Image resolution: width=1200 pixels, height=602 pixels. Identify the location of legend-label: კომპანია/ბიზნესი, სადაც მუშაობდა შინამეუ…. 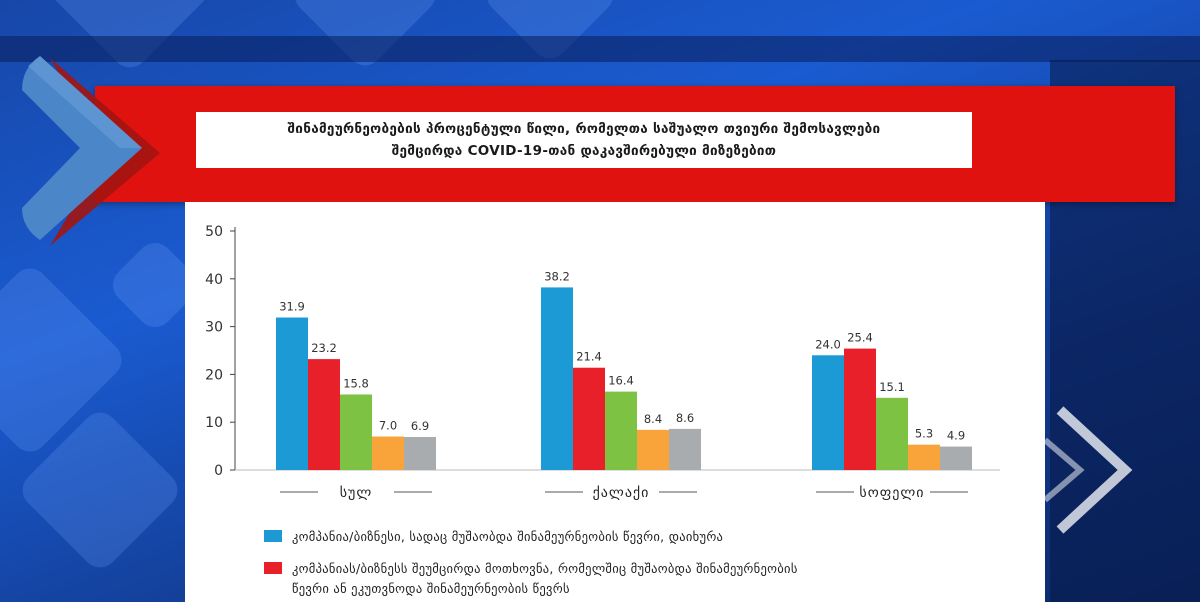
(652, 537).